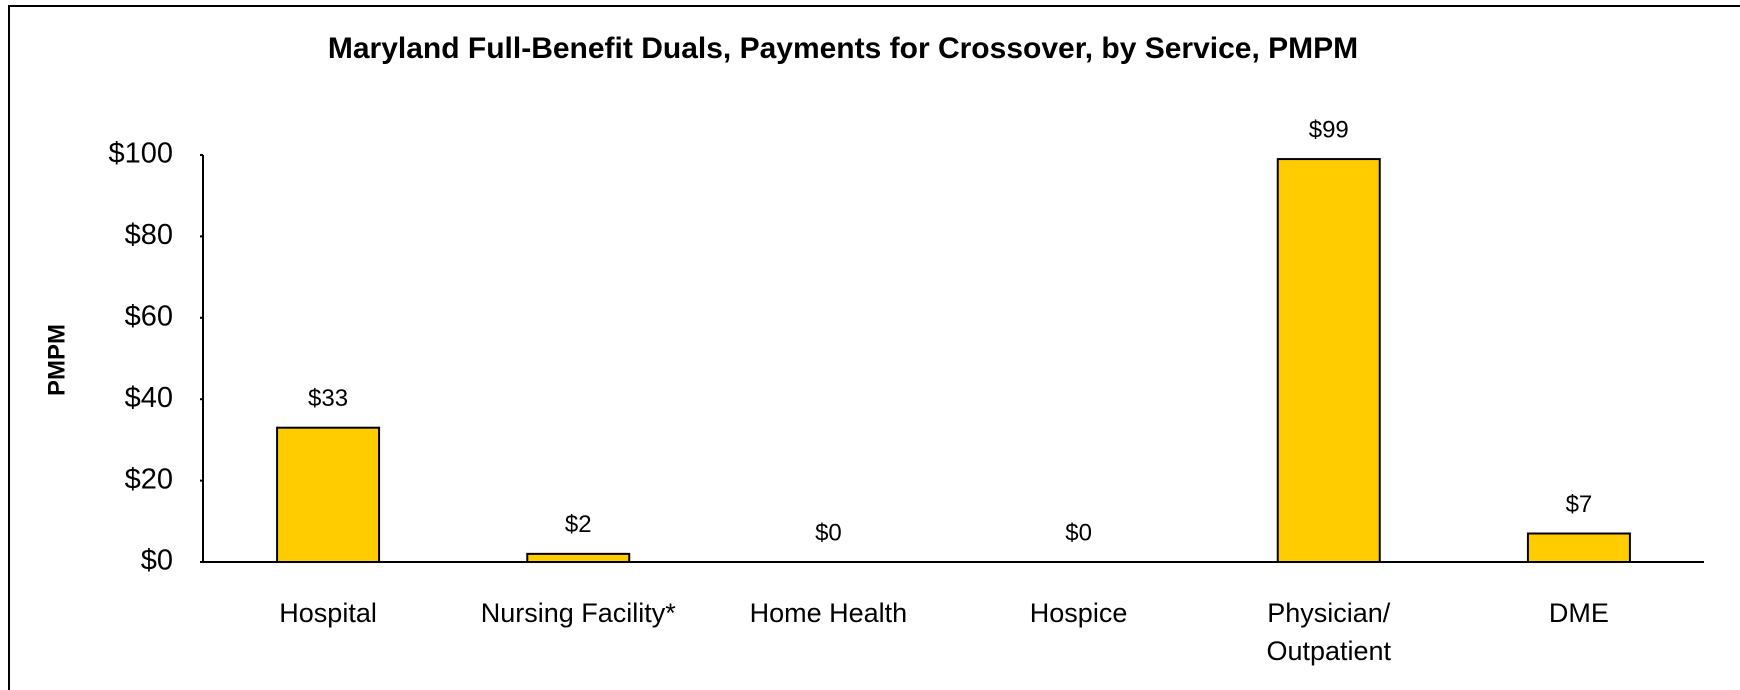  Describe the element at coordinates (1579, 613) in the screenshot. I see `x-tick-label: DME` at that location.